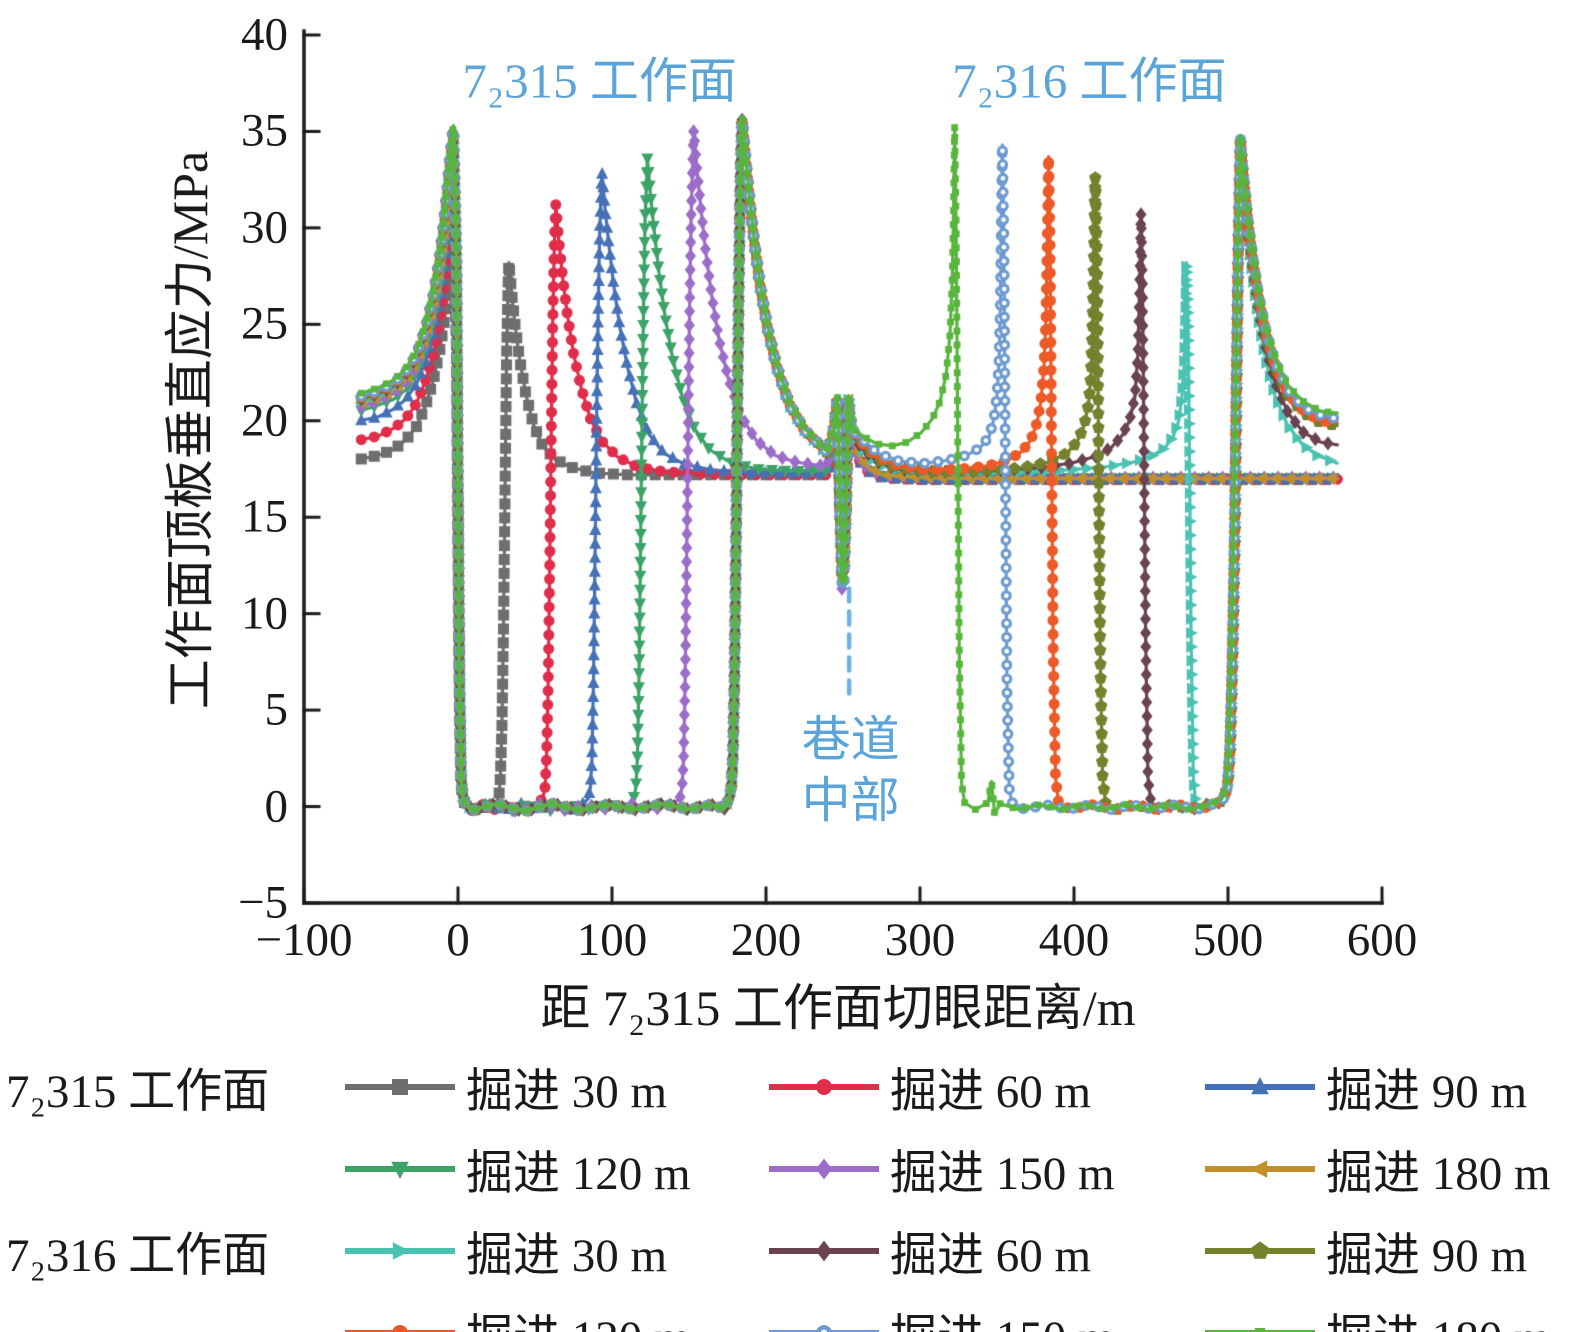 Image resolution: width=1575 pixels, height=1332 pixels. I want to click on y-axis-title: 工作面顶板垂直应力/MPa, so click(190, 430).